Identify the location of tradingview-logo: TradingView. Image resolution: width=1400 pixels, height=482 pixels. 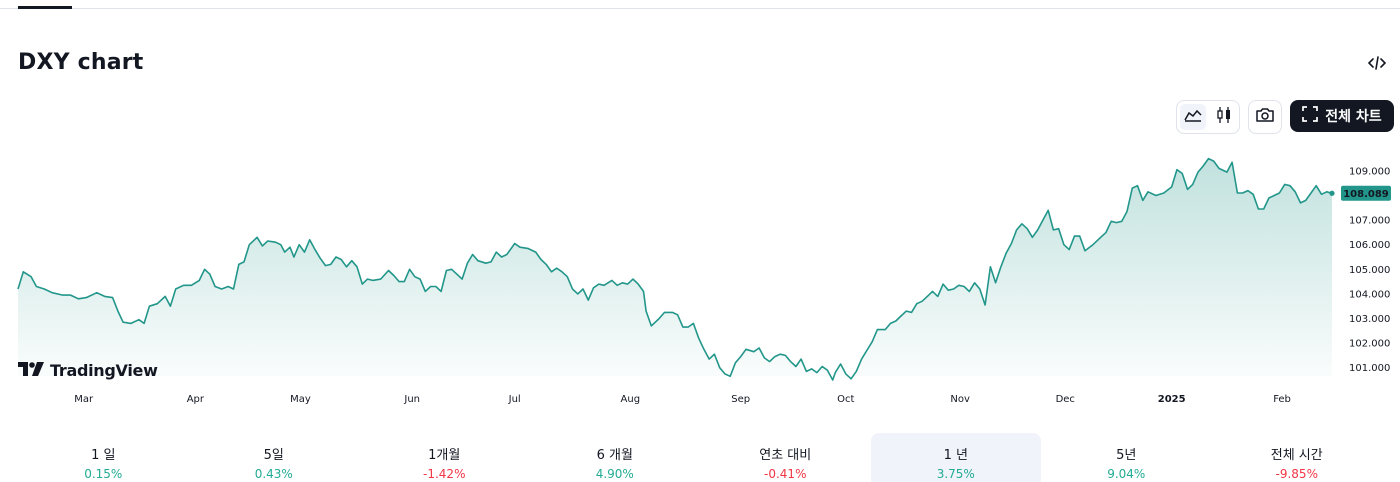
(88, 370).